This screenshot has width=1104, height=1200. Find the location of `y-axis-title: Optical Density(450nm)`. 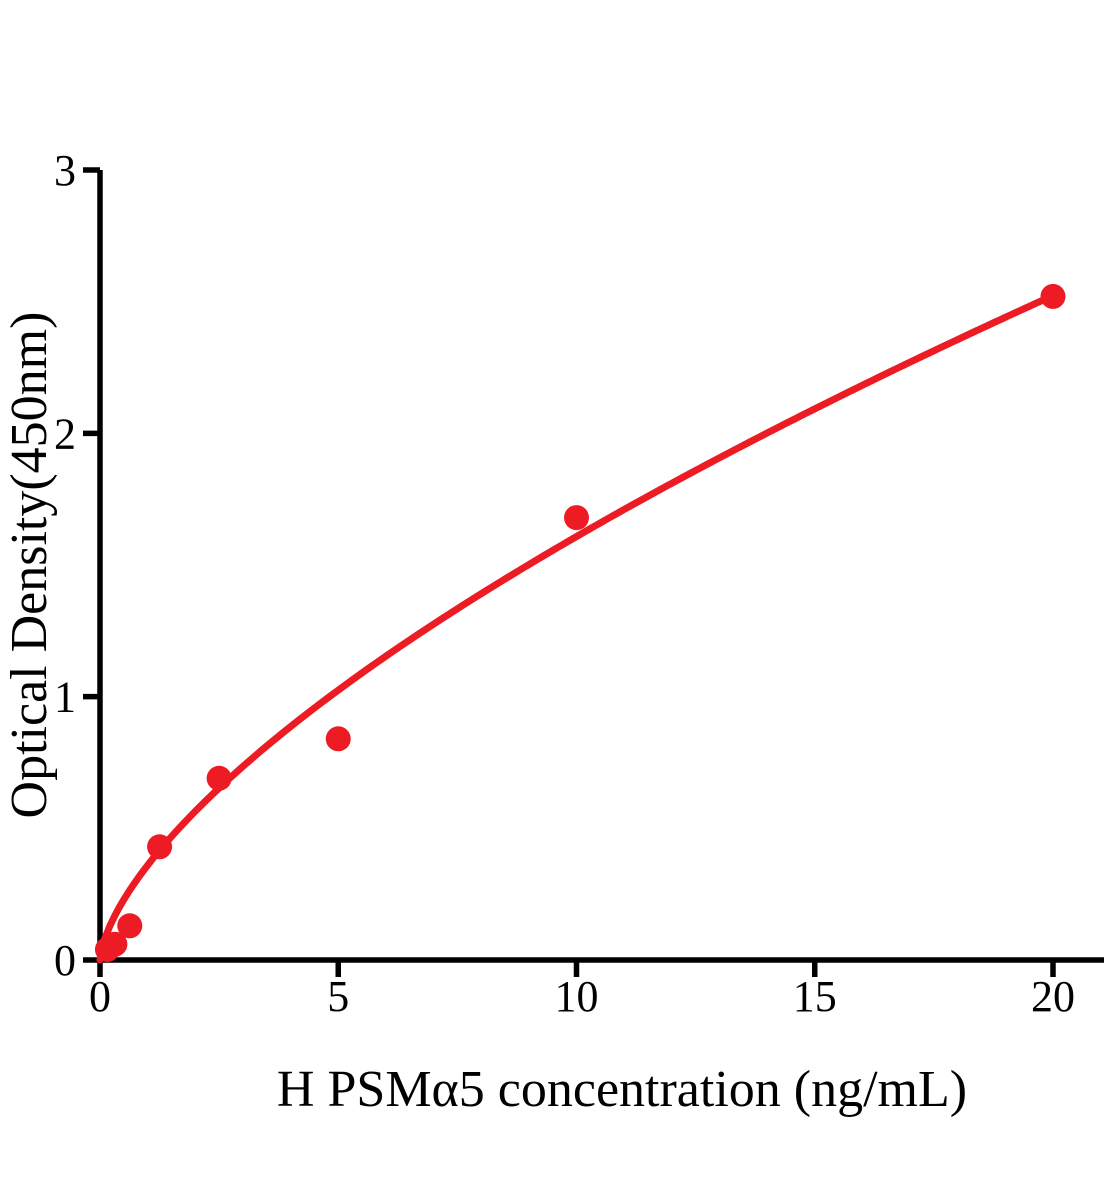

y-axis-title: Optical Density(450nm) is located at coordinates (29, 565).